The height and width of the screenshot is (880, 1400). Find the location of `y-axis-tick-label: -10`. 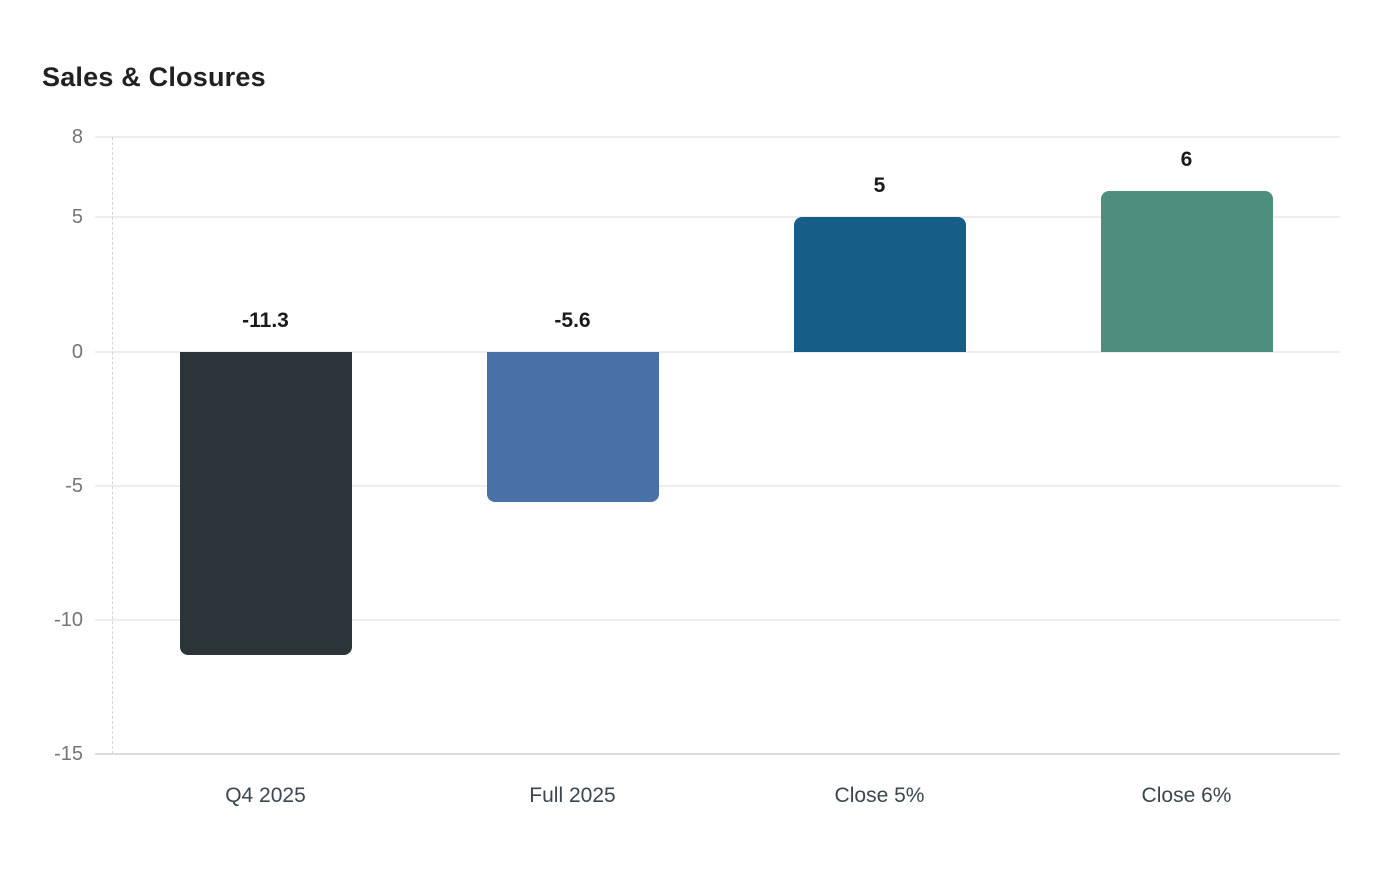

y-axis-tick-label: -10 is located at coordinates (68, 619).